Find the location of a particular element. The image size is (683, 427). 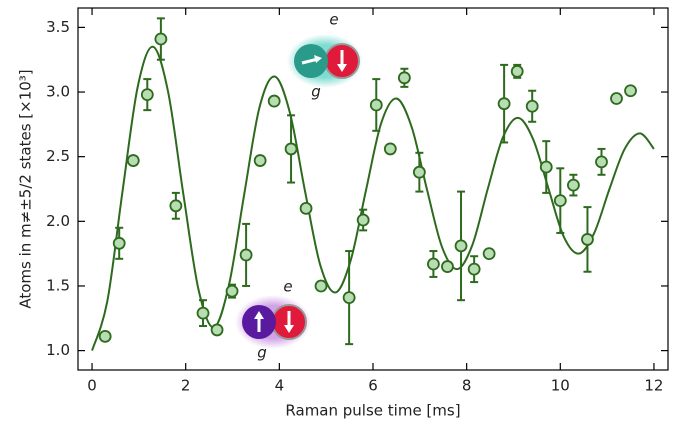

y-tick-label: 2.5 is located at coordinates (58, 156).